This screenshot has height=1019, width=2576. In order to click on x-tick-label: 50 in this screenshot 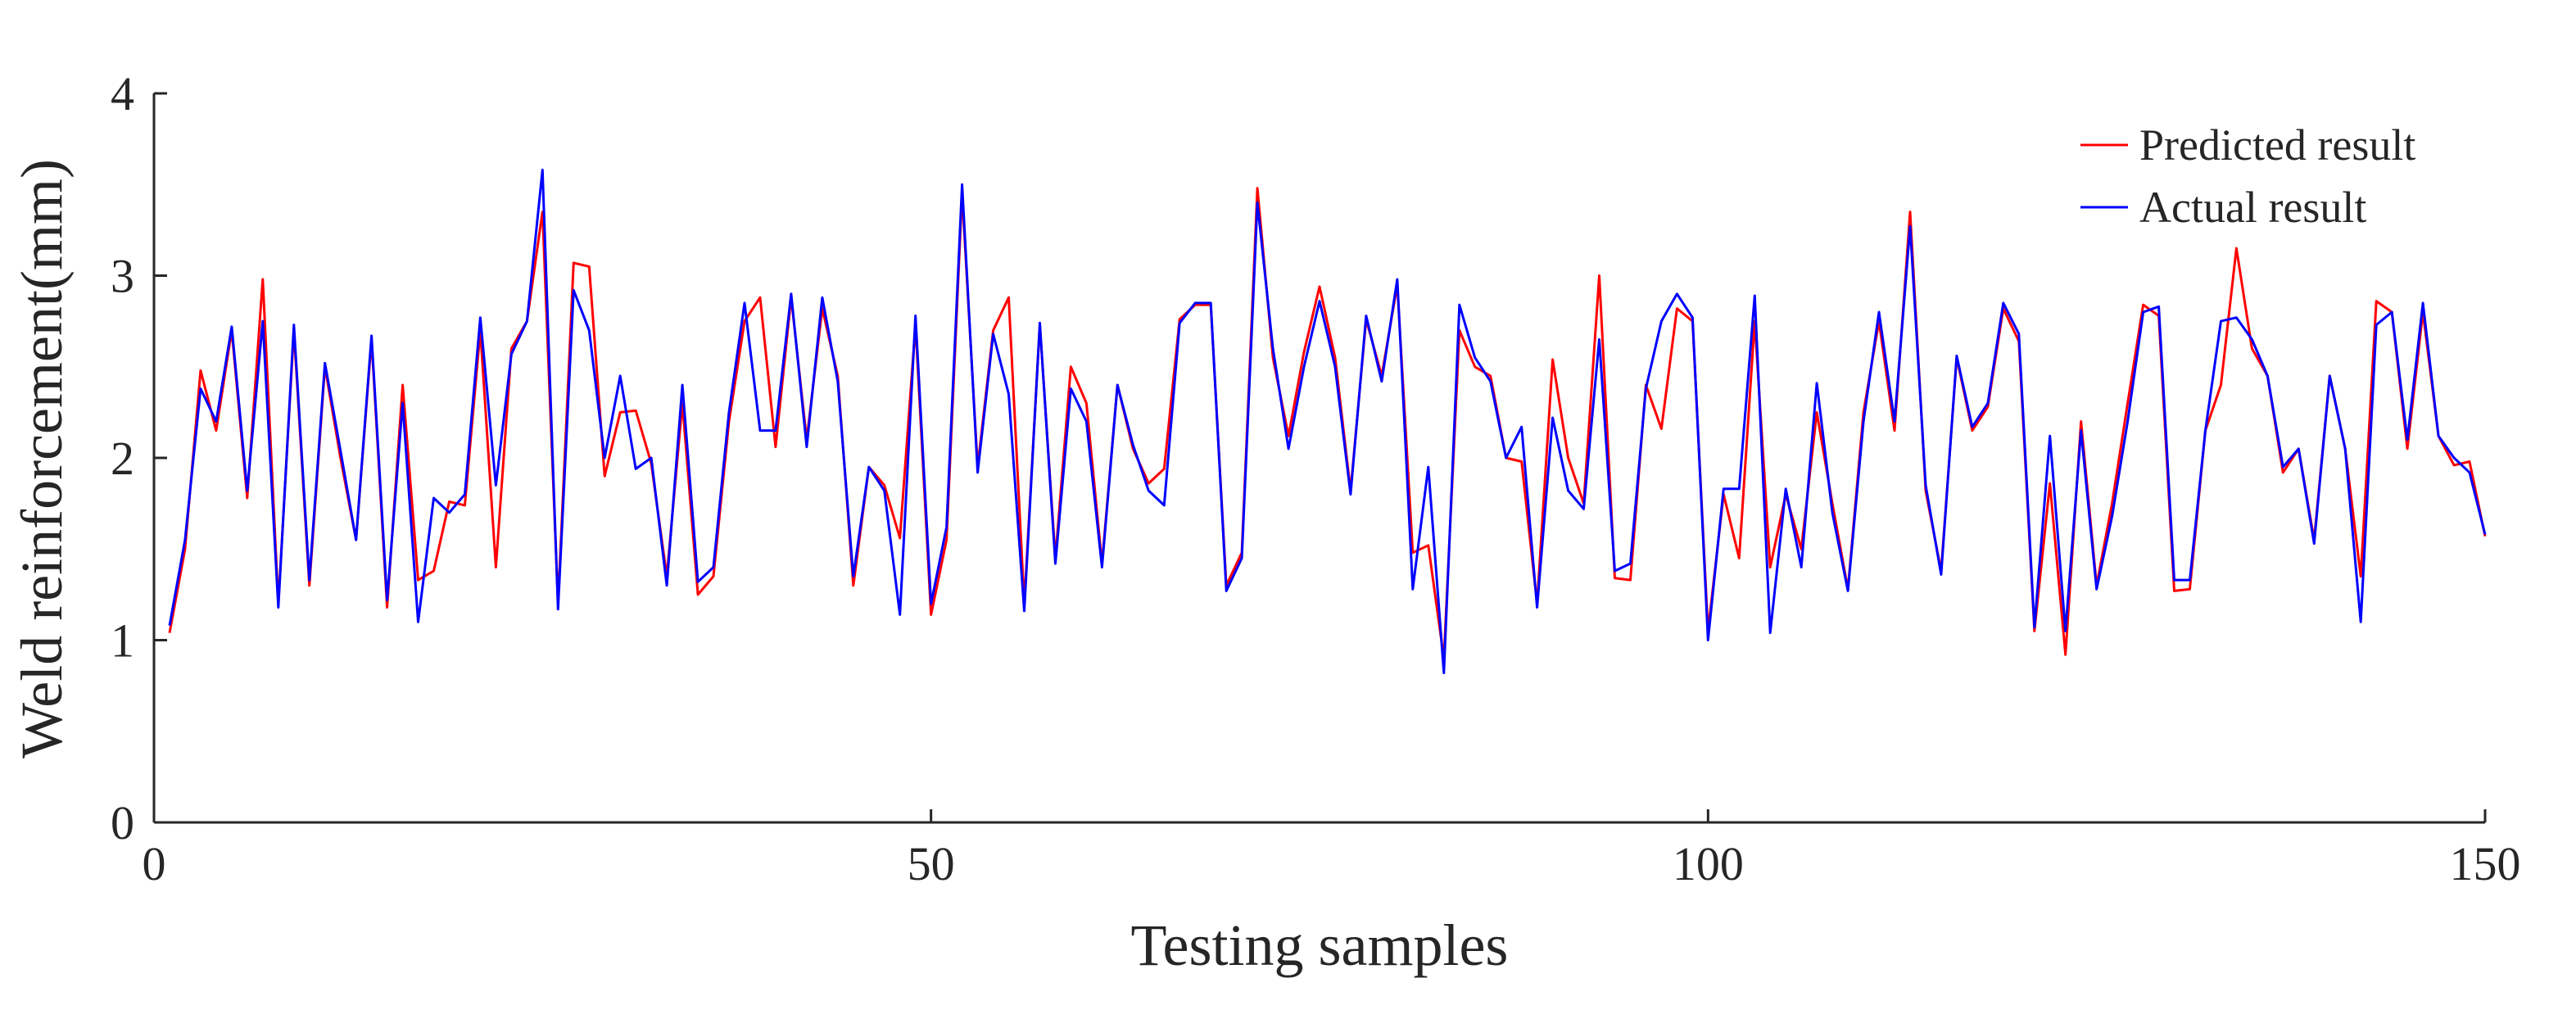, I will do `click(931, 863)`.